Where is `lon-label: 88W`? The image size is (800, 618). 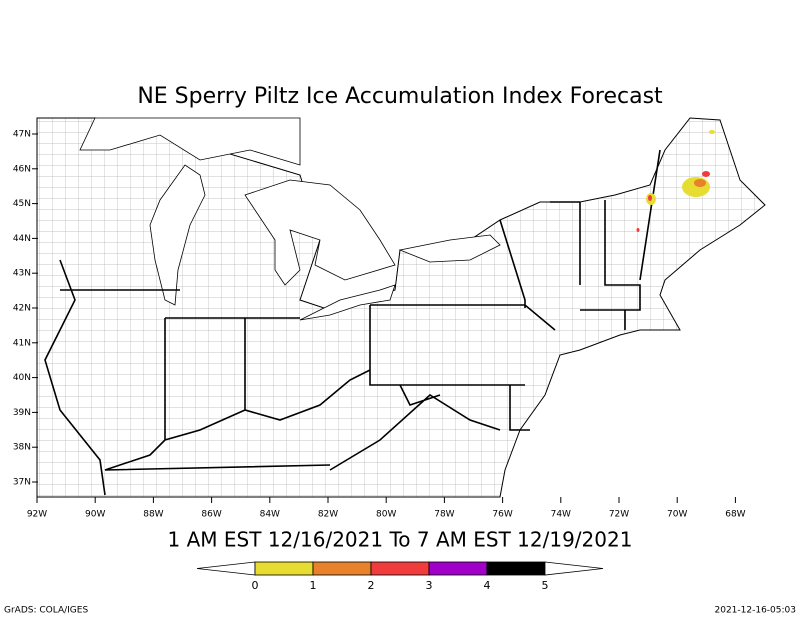
lon-label: 88W is located at coordinates (153, 515).